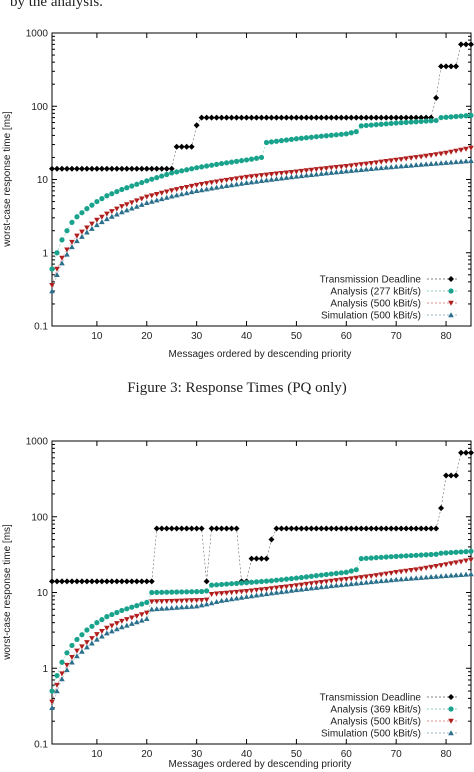 Image resolution: width=474 pixels, height=772 pixels. What do you see at coordinates (451, 279) in the screenshot?
I see `legend-swatch-marker` at bounding box center [451, 279].